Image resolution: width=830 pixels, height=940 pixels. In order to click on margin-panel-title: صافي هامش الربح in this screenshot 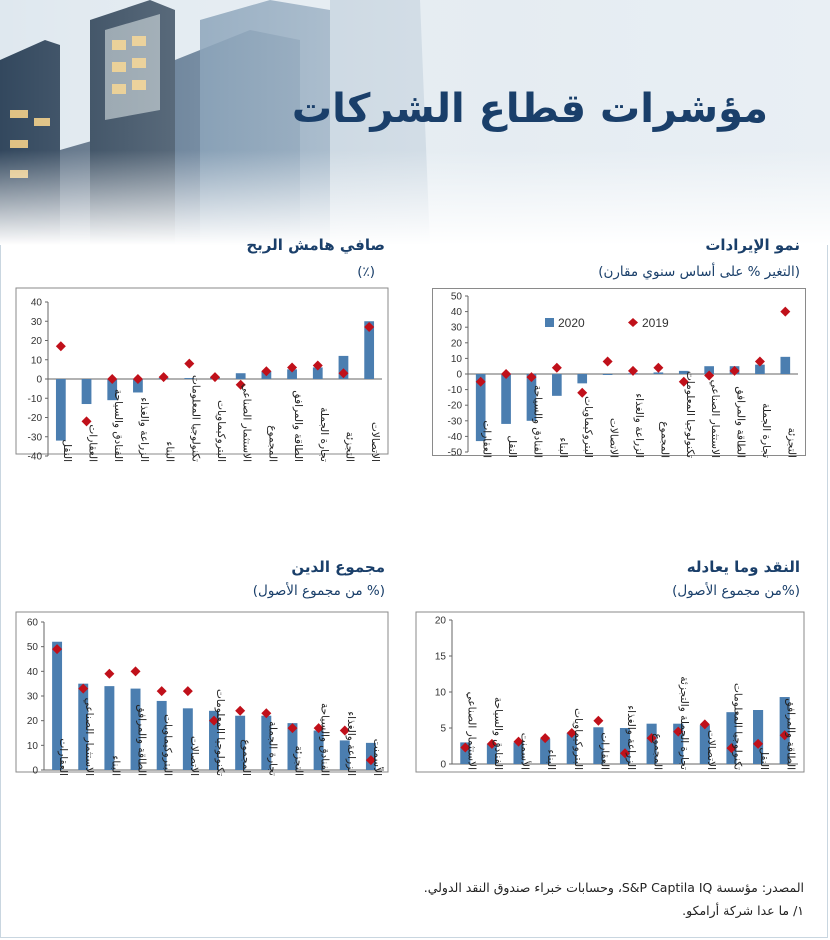, I will do `click(315, 245)`.